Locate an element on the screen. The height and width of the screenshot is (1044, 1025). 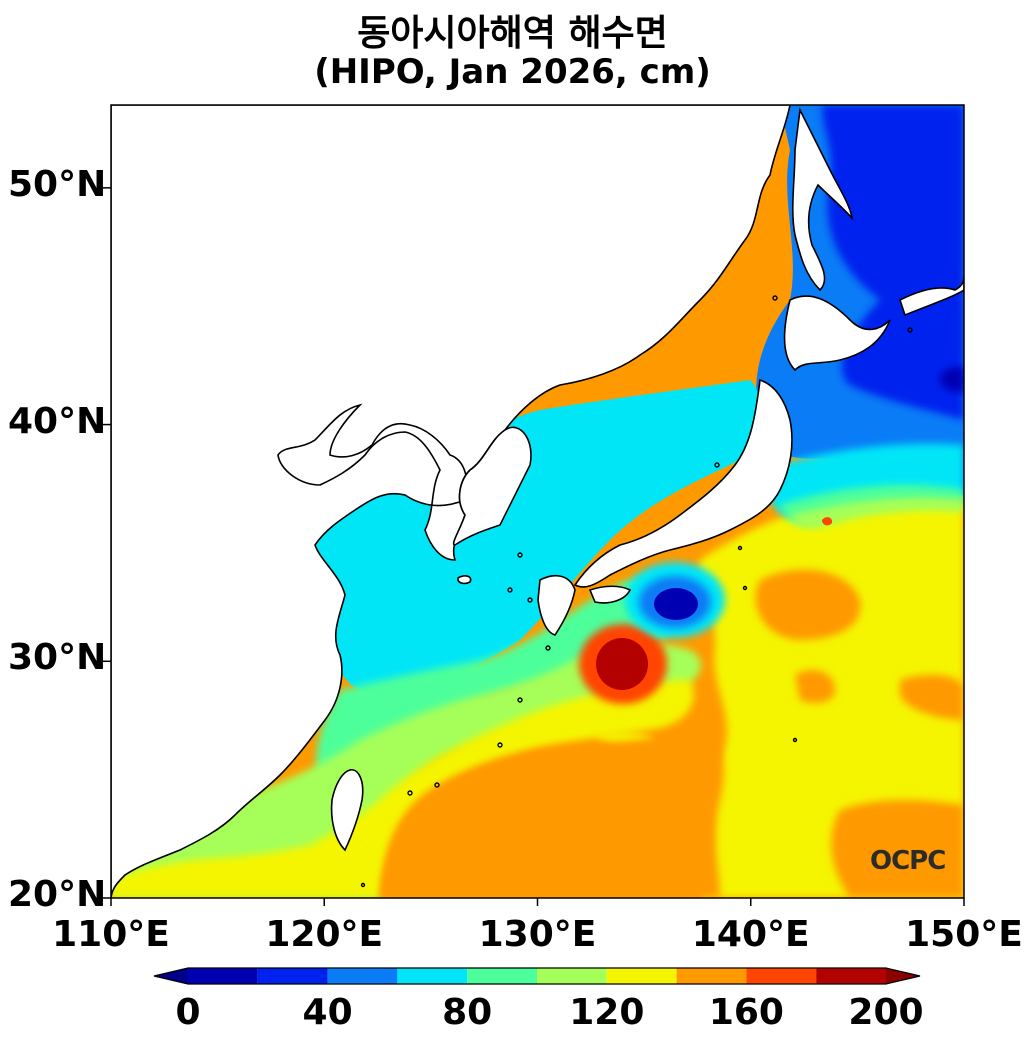
field-band-80-100-ecs is located at coordinates (503, 681).